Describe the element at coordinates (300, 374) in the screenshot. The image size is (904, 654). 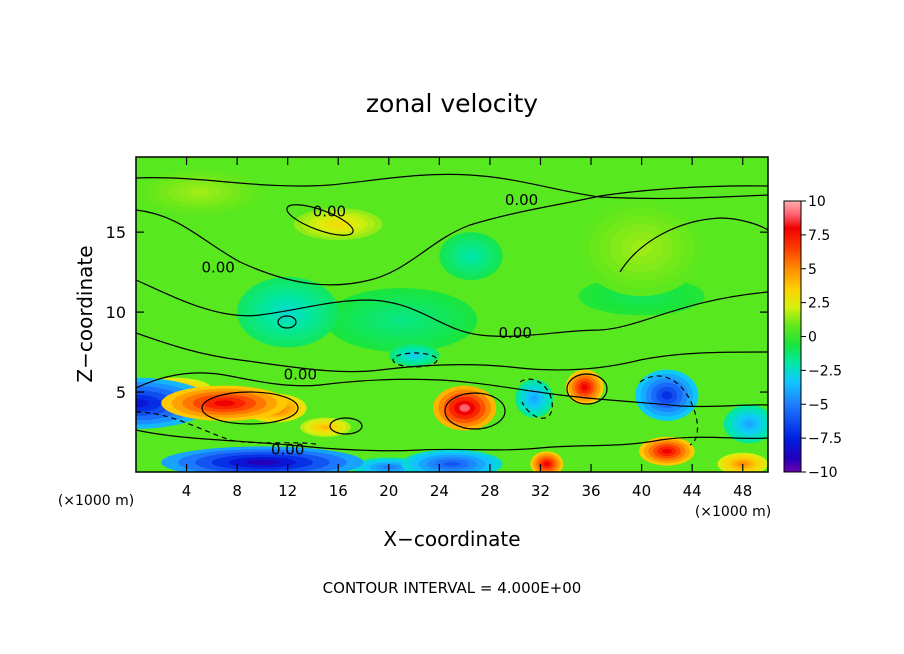
I see `contour-label-4: 0.00` at that location.